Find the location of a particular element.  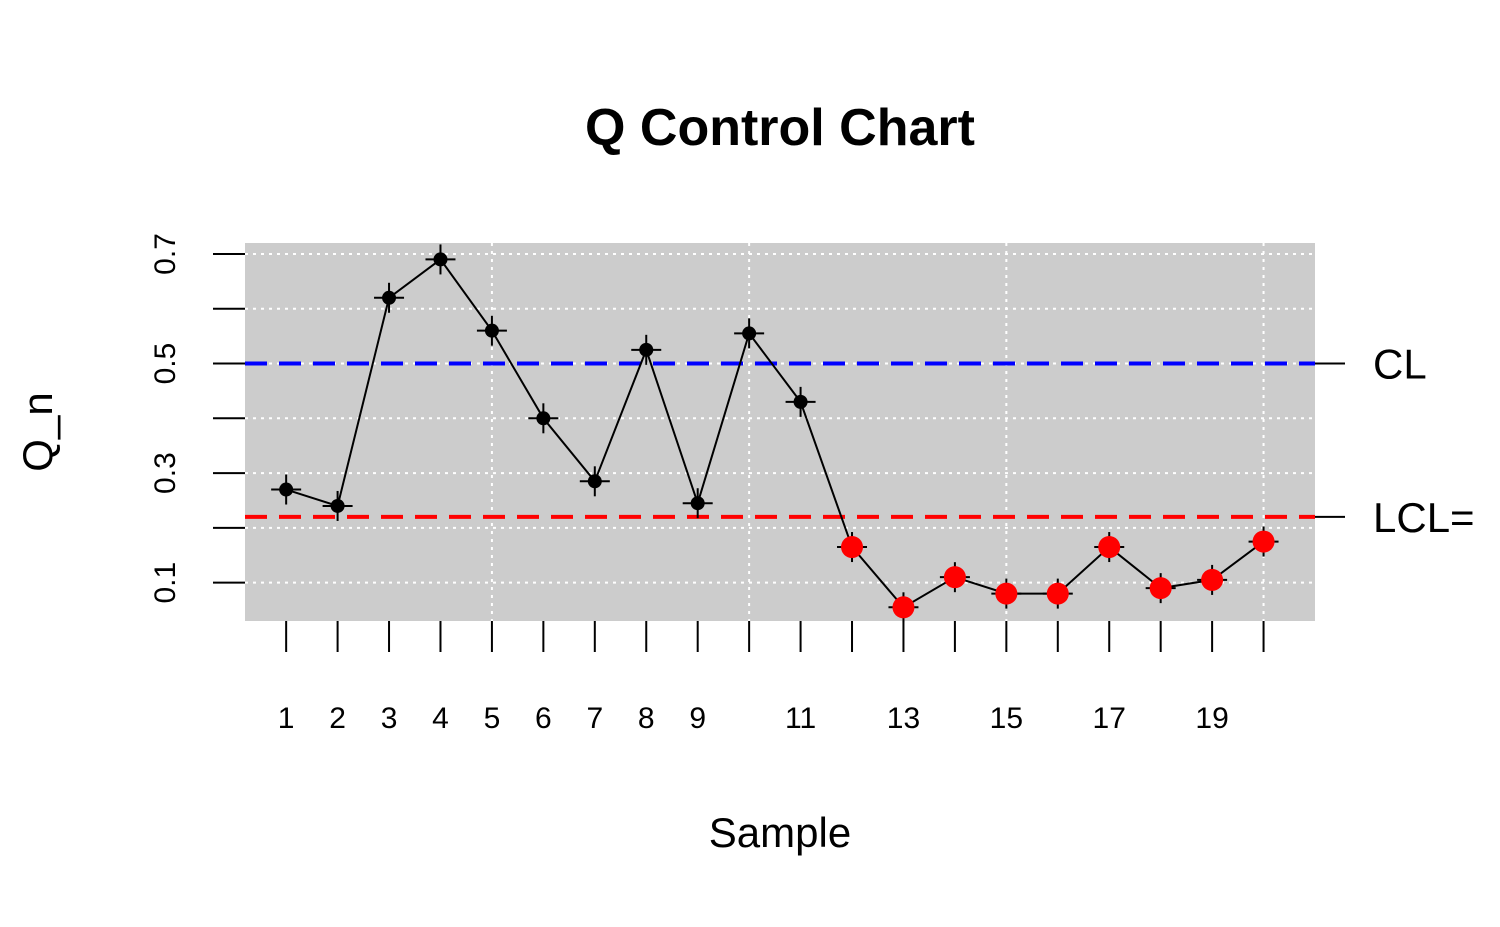

x-tick-label: 2 is located at coordinates (337, 718).